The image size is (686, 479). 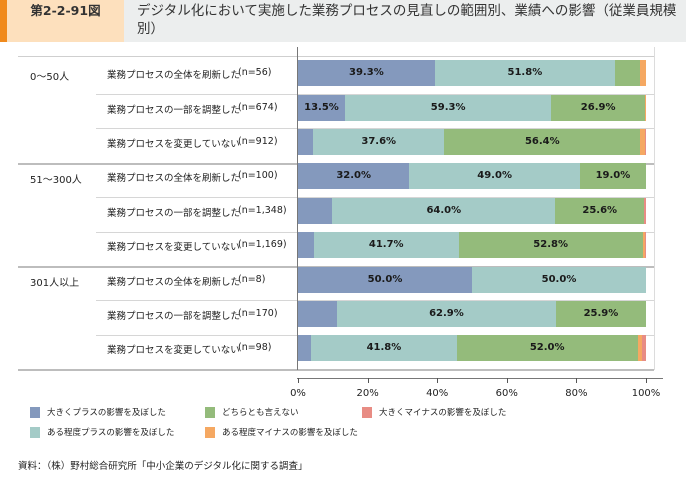 I want to click on data-label: 41.8%, so click(x=384, y=348).